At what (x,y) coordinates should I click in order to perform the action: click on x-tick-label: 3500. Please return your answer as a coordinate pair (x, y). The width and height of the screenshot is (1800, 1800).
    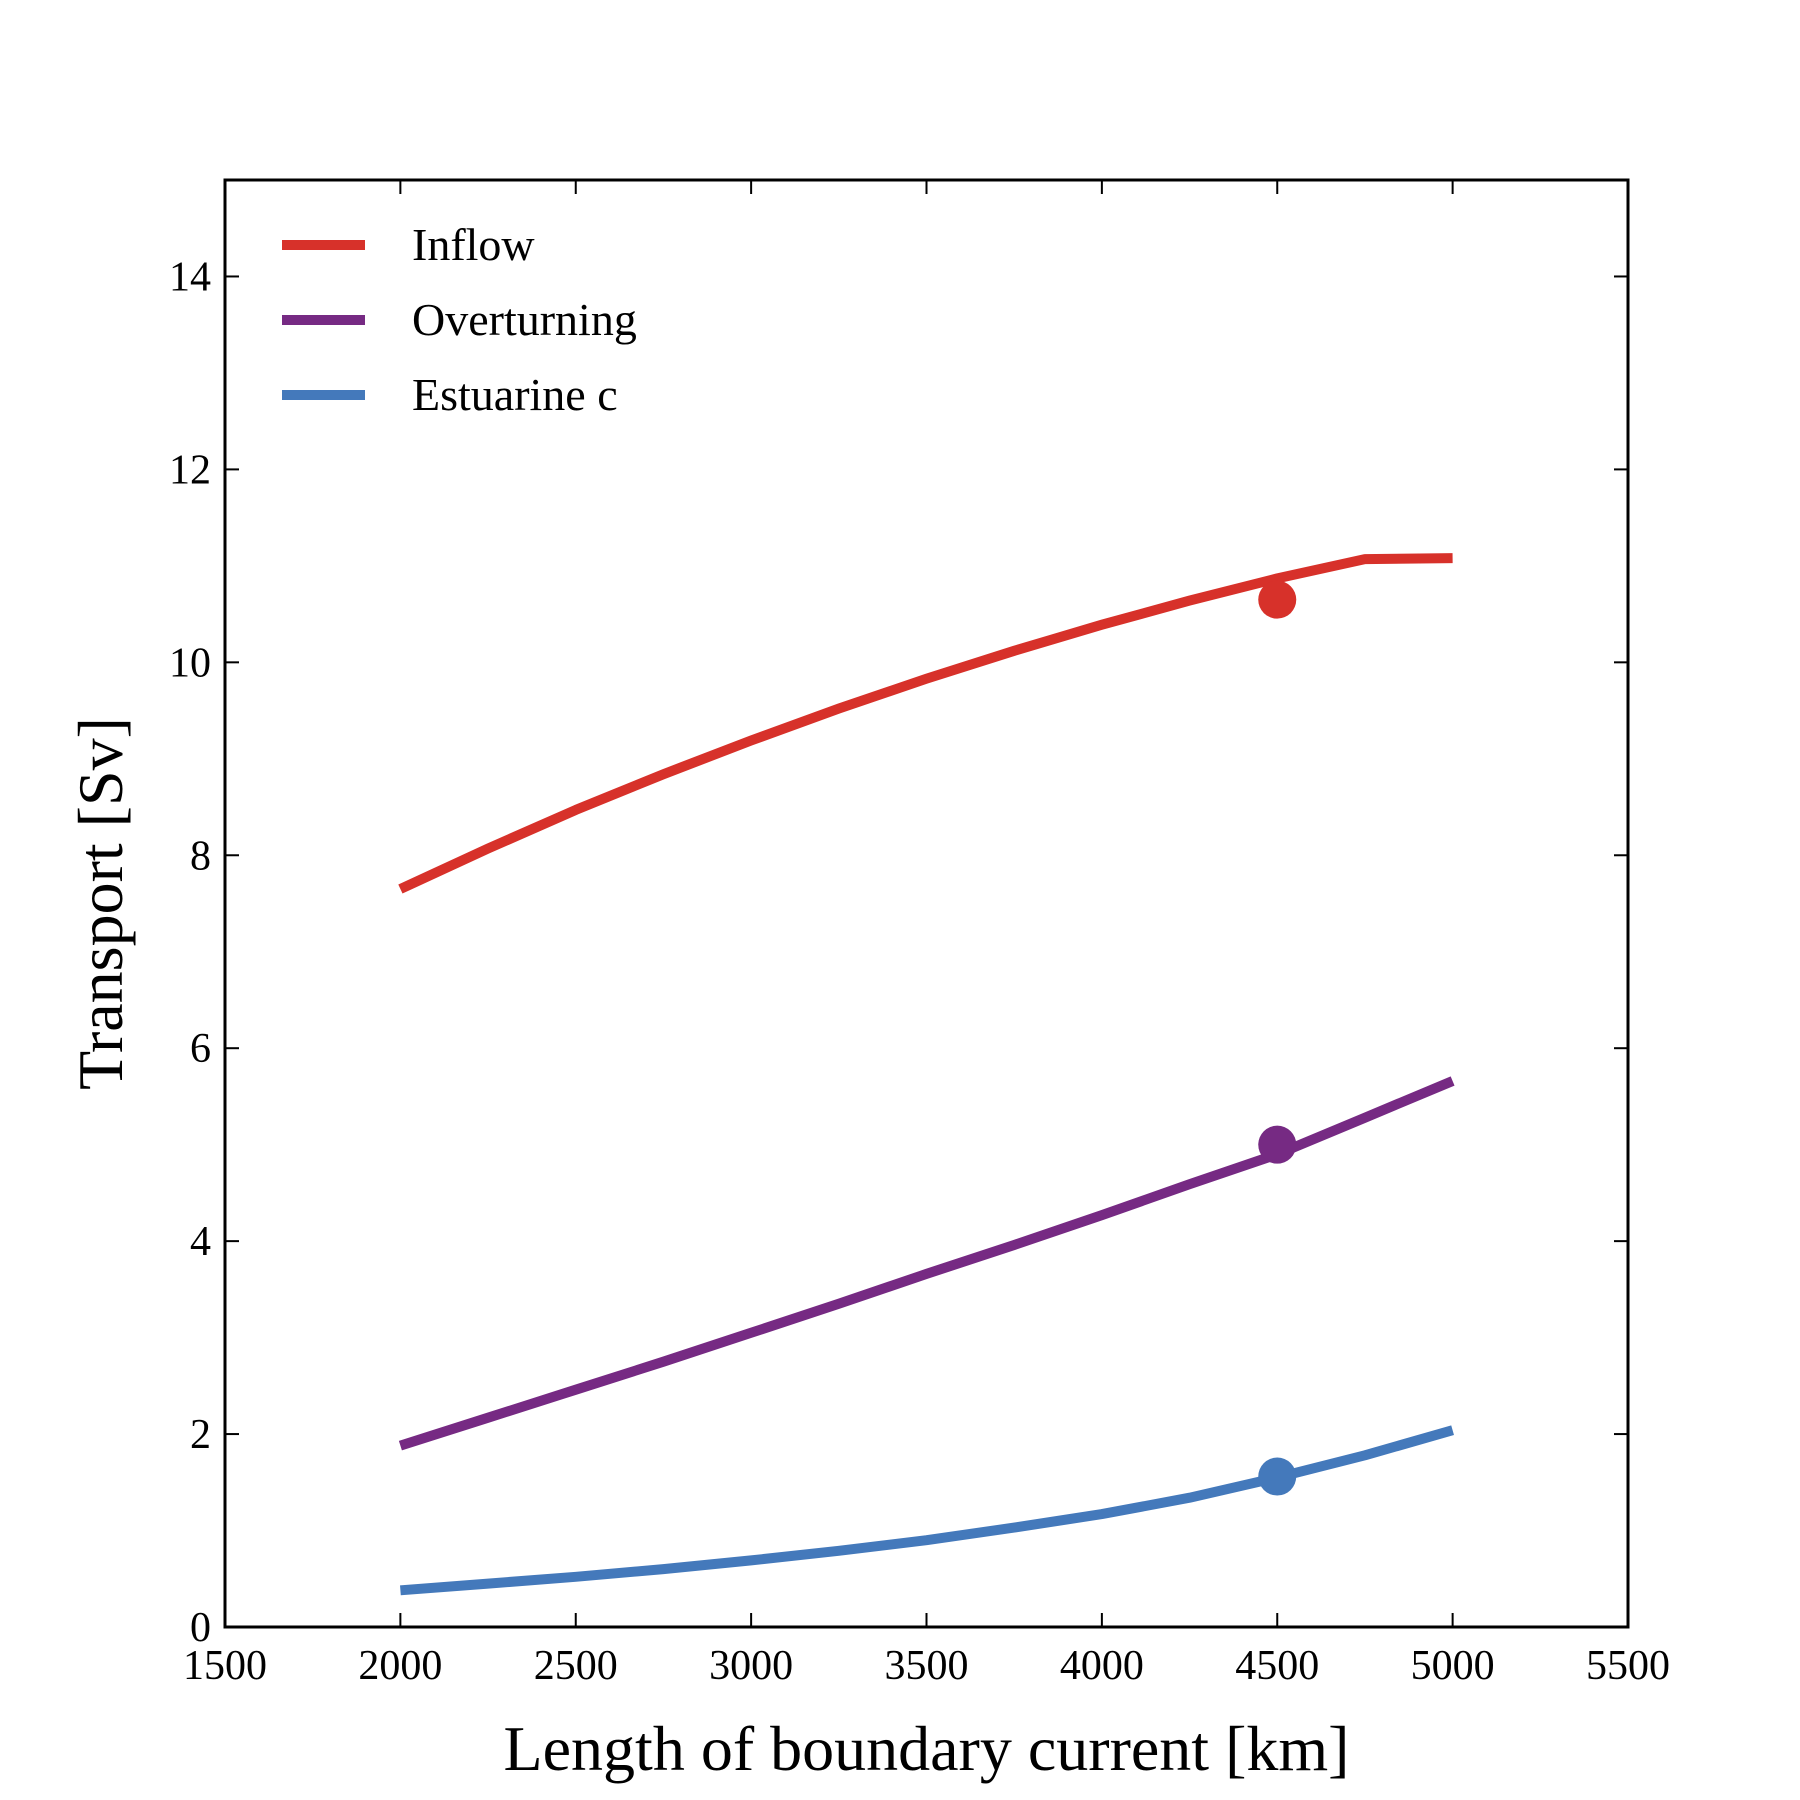
    Looking at the image, I should click on (927, 1666).